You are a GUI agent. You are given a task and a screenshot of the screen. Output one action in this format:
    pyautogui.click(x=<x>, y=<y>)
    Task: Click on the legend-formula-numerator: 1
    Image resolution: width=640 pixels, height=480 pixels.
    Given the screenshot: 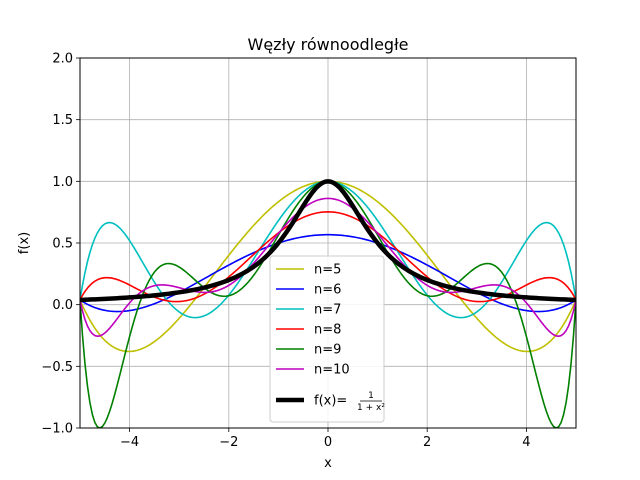 What is the action you would take?
    pyautogui.click(x=371, y=396)
    